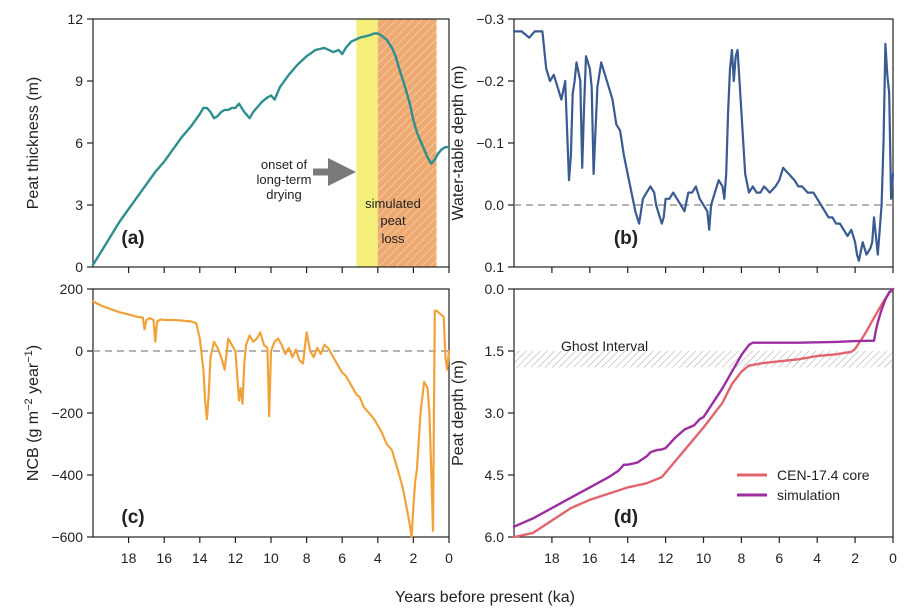  Describe the element at coordinates (79, 205) in the screenshot. I see `y-tick-label: 3` at that location.